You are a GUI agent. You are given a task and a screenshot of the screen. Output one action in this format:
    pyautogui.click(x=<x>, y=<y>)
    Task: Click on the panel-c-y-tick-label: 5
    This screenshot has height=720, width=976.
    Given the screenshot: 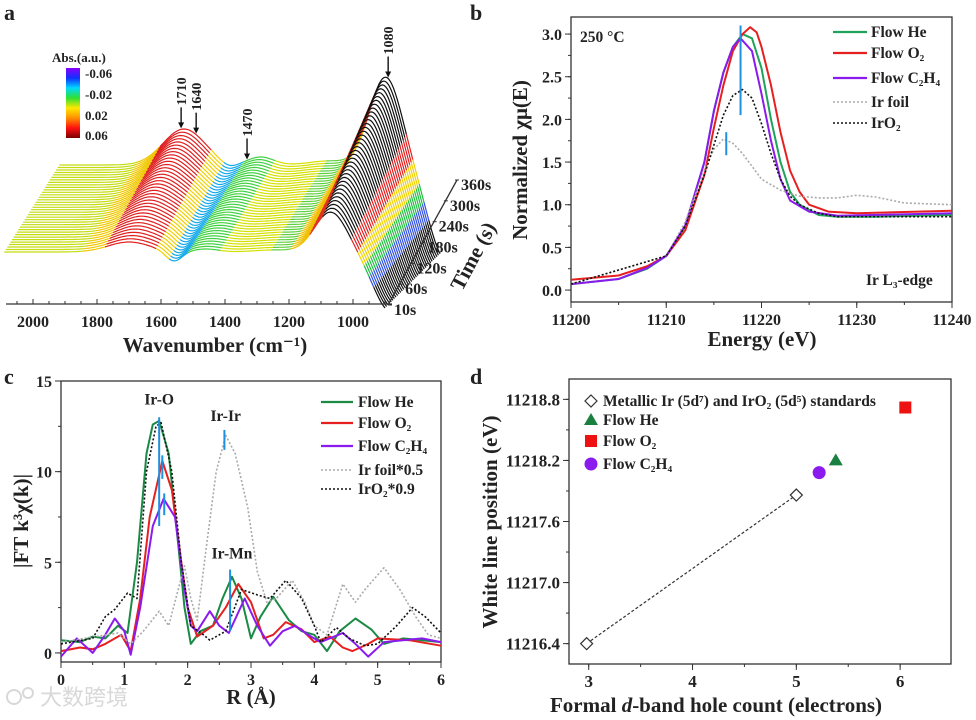 What is the action you would take?
    pyautogui.click(x=48, y=563)
    